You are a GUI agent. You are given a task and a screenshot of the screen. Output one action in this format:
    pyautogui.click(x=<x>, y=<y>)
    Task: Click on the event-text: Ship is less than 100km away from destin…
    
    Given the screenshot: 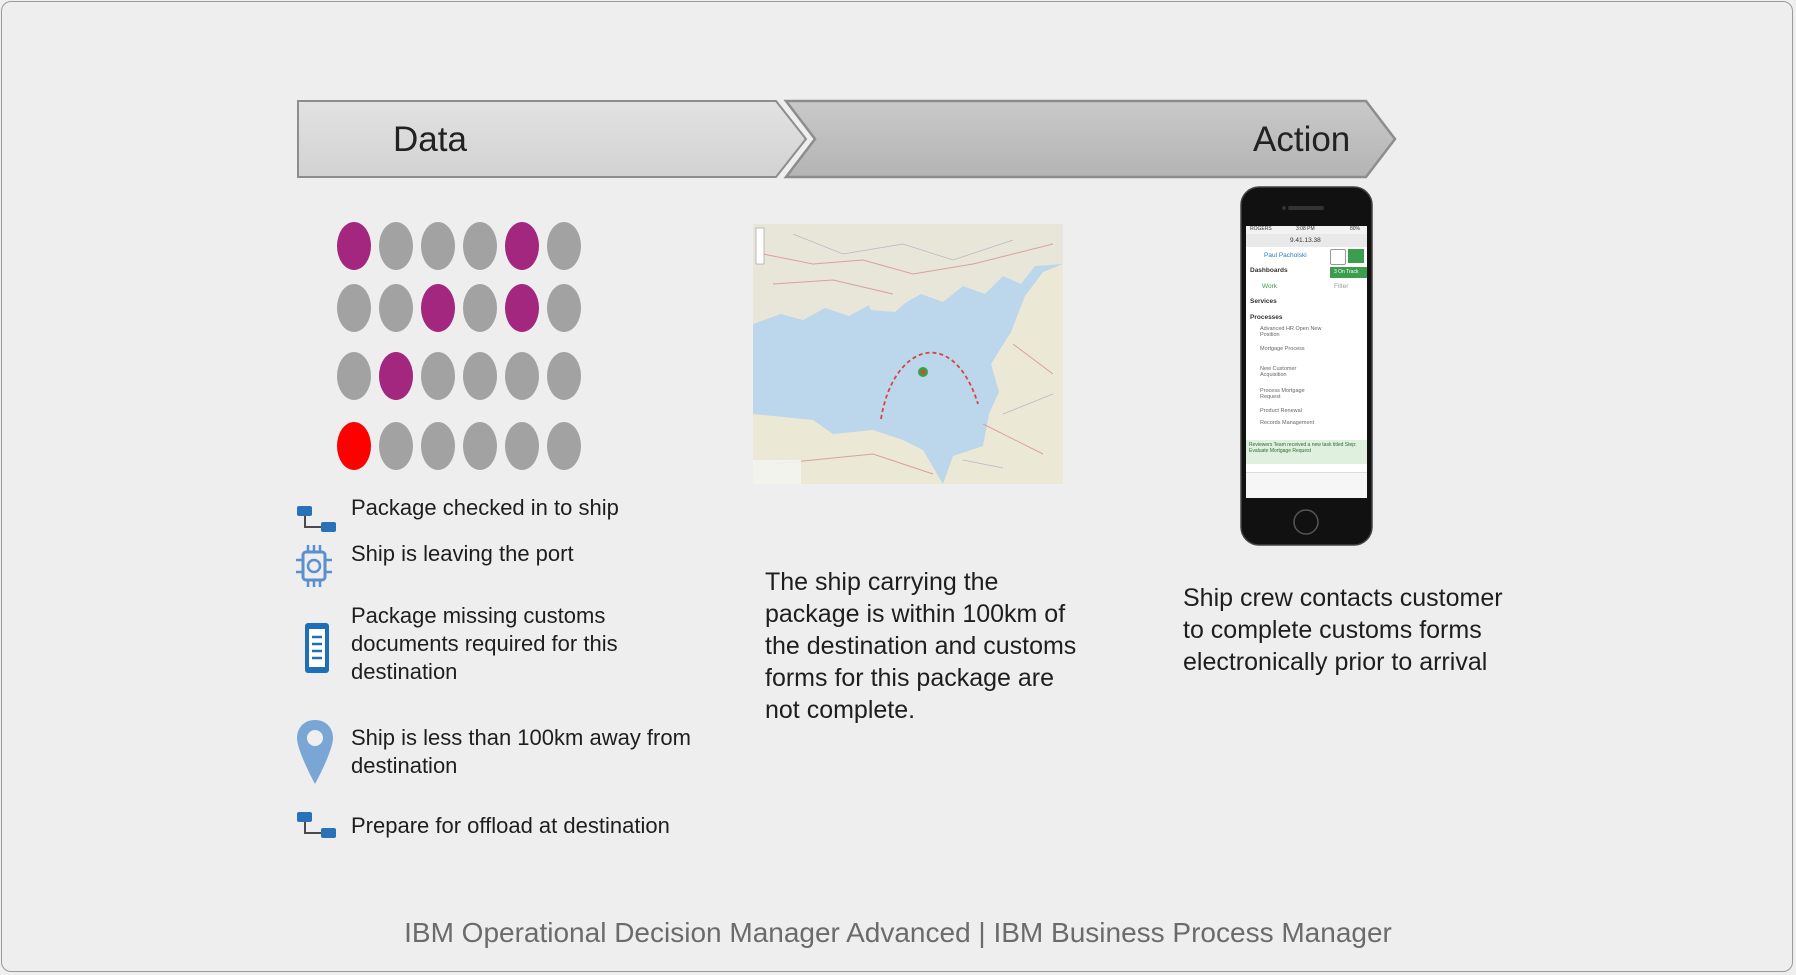 What is the action you would take?
    pyautogui.click(x=521, y=751)
    